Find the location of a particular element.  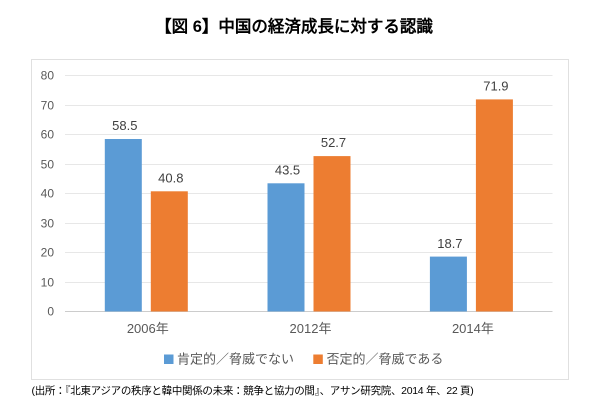

svg-text: 80 is located at coordinates (48, 76).